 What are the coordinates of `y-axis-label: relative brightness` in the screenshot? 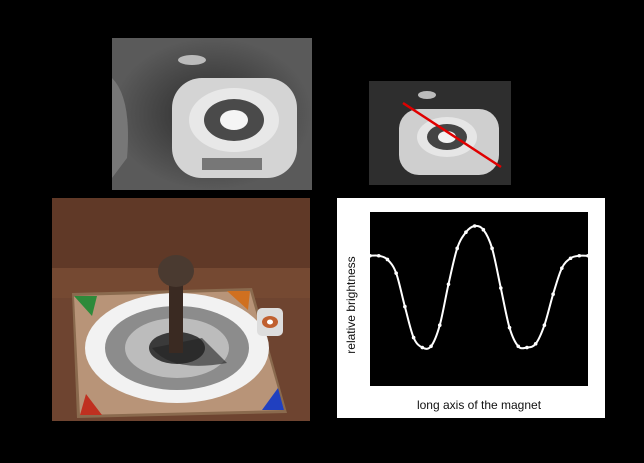 It's located at (351, 305).